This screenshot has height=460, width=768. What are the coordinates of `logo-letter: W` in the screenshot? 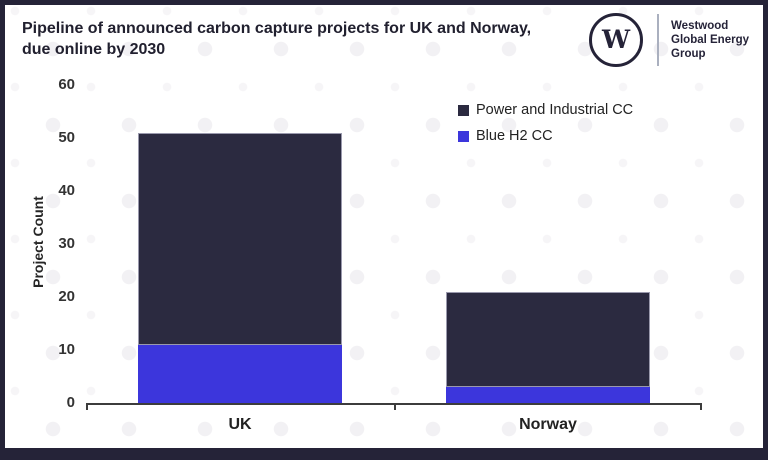 It's located at (616, 39).